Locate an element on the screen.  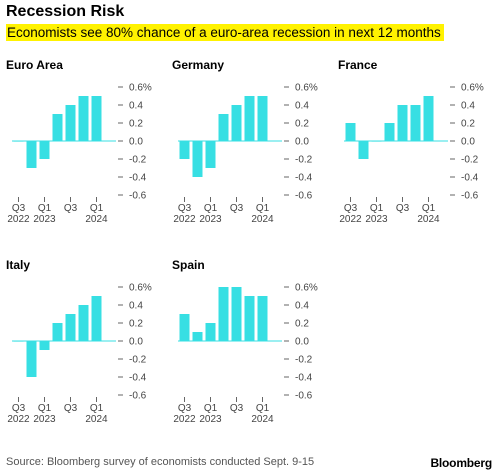
panel-title-spain: Spain is located at coordinates (188, 265).